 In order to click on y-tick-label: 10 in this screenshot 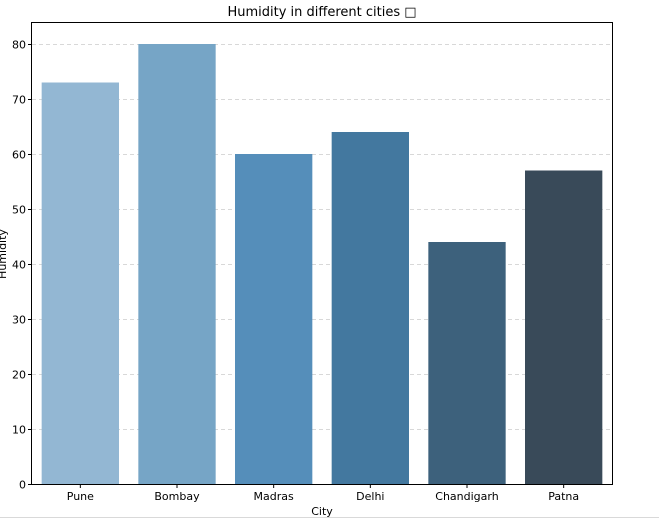, I will do `click(19, 430)`.